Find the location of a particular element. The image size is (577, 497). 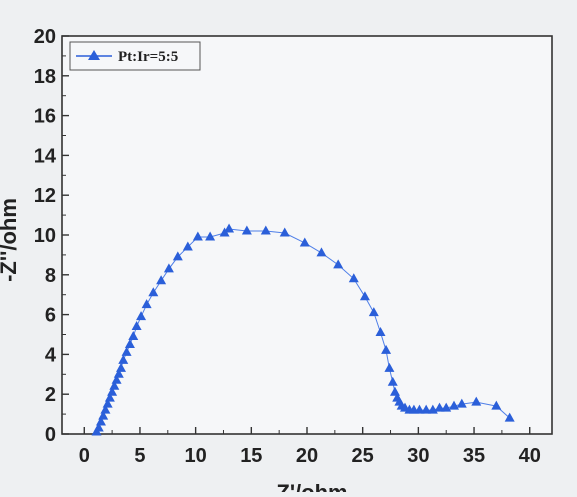

legend: Pt:Ir=5:5 is located at coordinates (135, 56).